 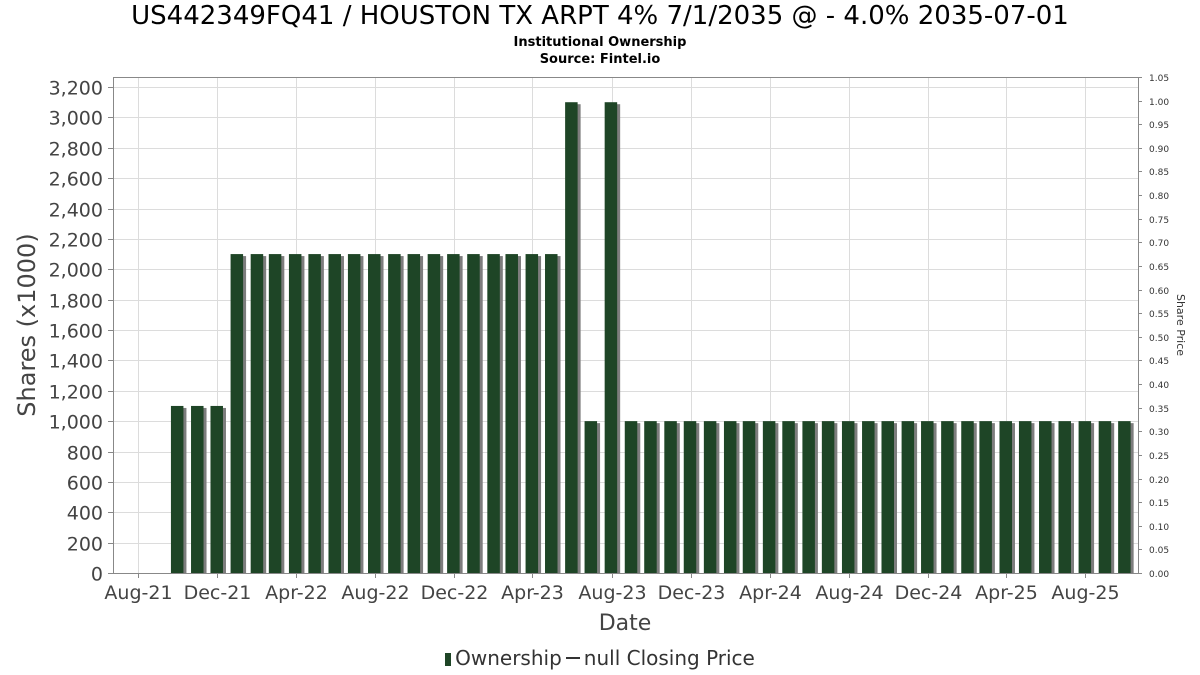 I want to click on y2-tick-label: 0.85, so click(x=1159, y=173).